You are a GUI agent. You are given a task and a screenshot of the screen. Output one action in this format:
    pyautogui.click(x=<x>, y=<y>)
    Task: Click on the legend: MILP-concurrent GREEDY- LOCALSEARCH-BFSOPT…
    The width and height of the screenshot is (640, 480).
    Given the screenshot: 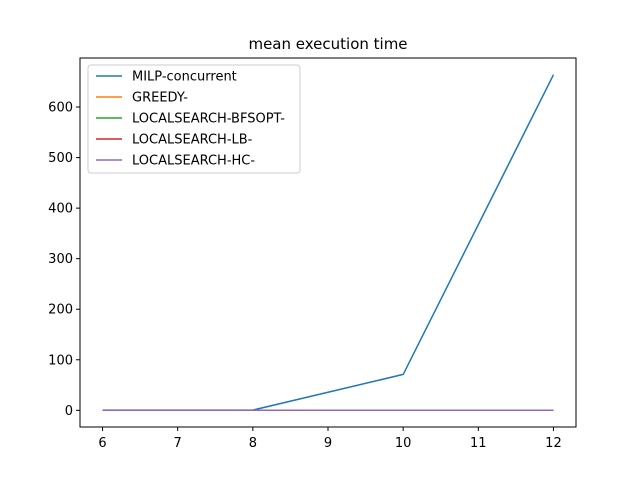 What is the action you would take?
    pyautogui.click(x=194, y=119)
    